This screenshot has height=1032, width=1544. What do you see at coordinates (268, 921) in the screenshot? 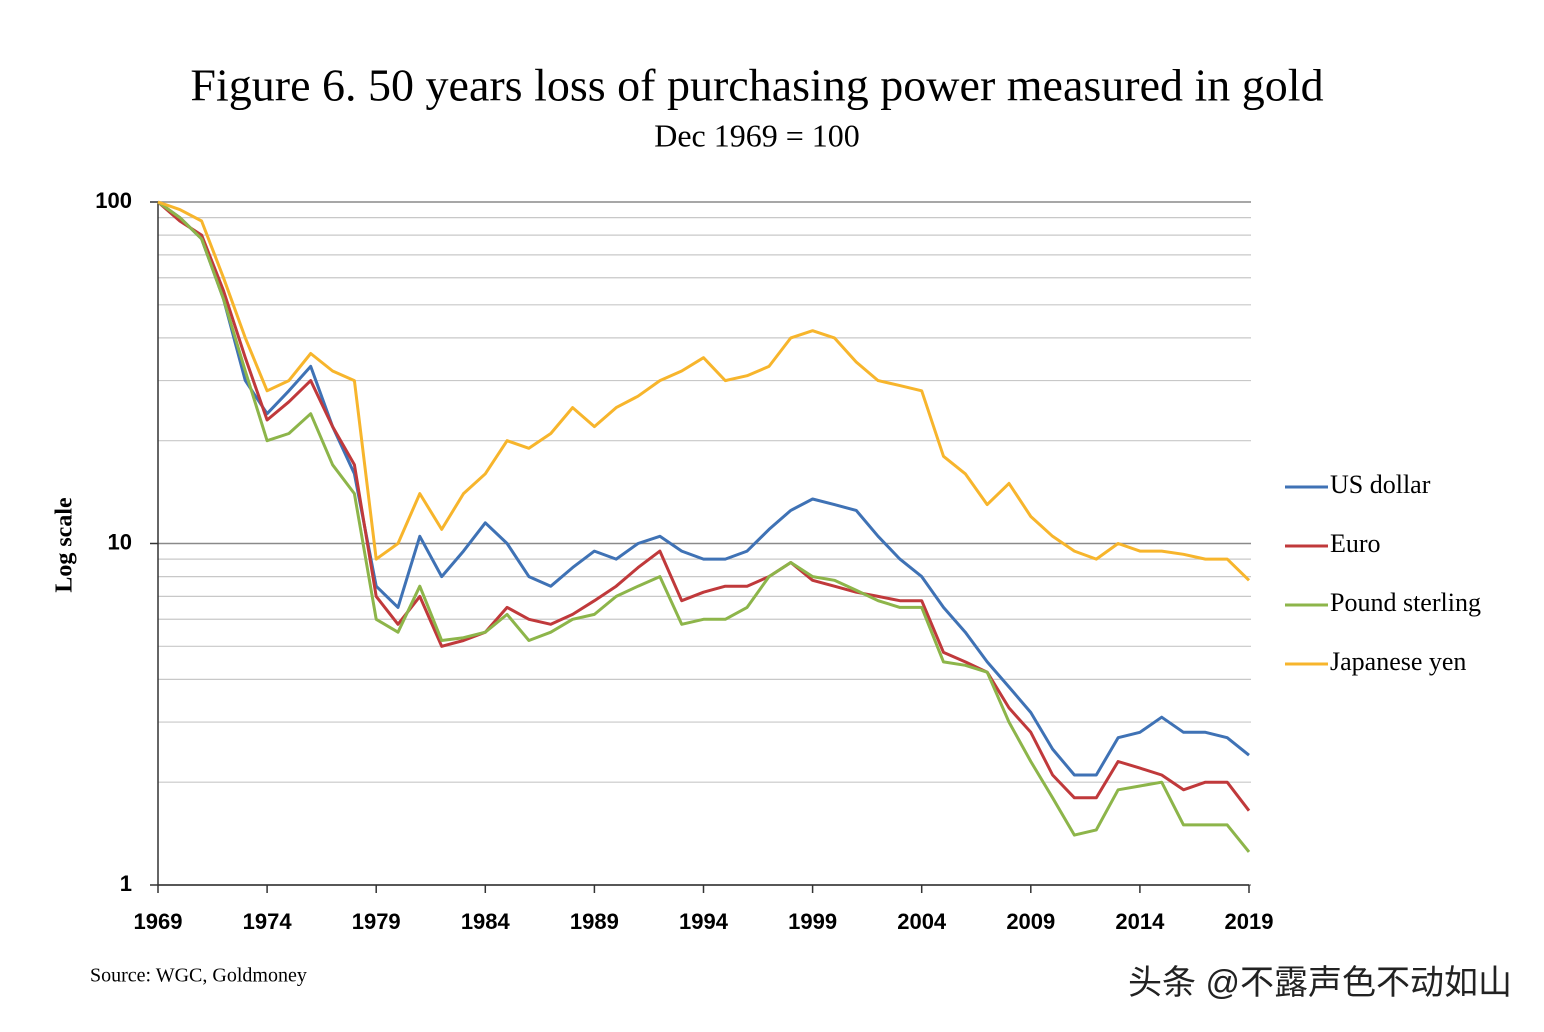
I see `x-tick-label: 1974` at bounding box center [268, 921].